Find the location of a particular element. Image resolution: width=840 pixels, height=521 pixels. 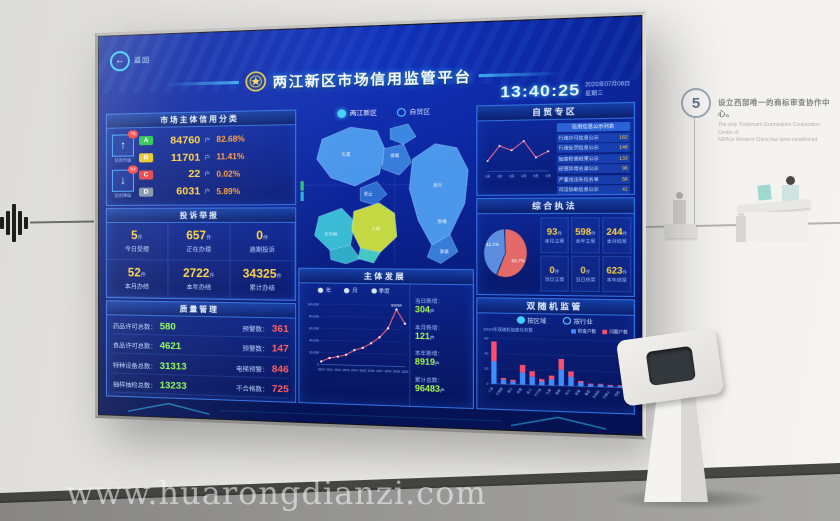

bar-category-label: 石船 is located at coordinates (617, 394).